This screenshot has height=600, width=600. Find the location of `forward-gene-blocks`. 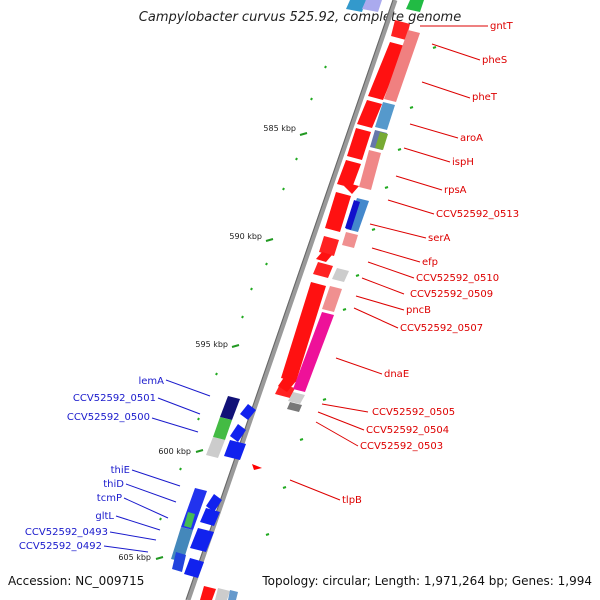

forward-gene-blocks is located at coordinates (342, 209).